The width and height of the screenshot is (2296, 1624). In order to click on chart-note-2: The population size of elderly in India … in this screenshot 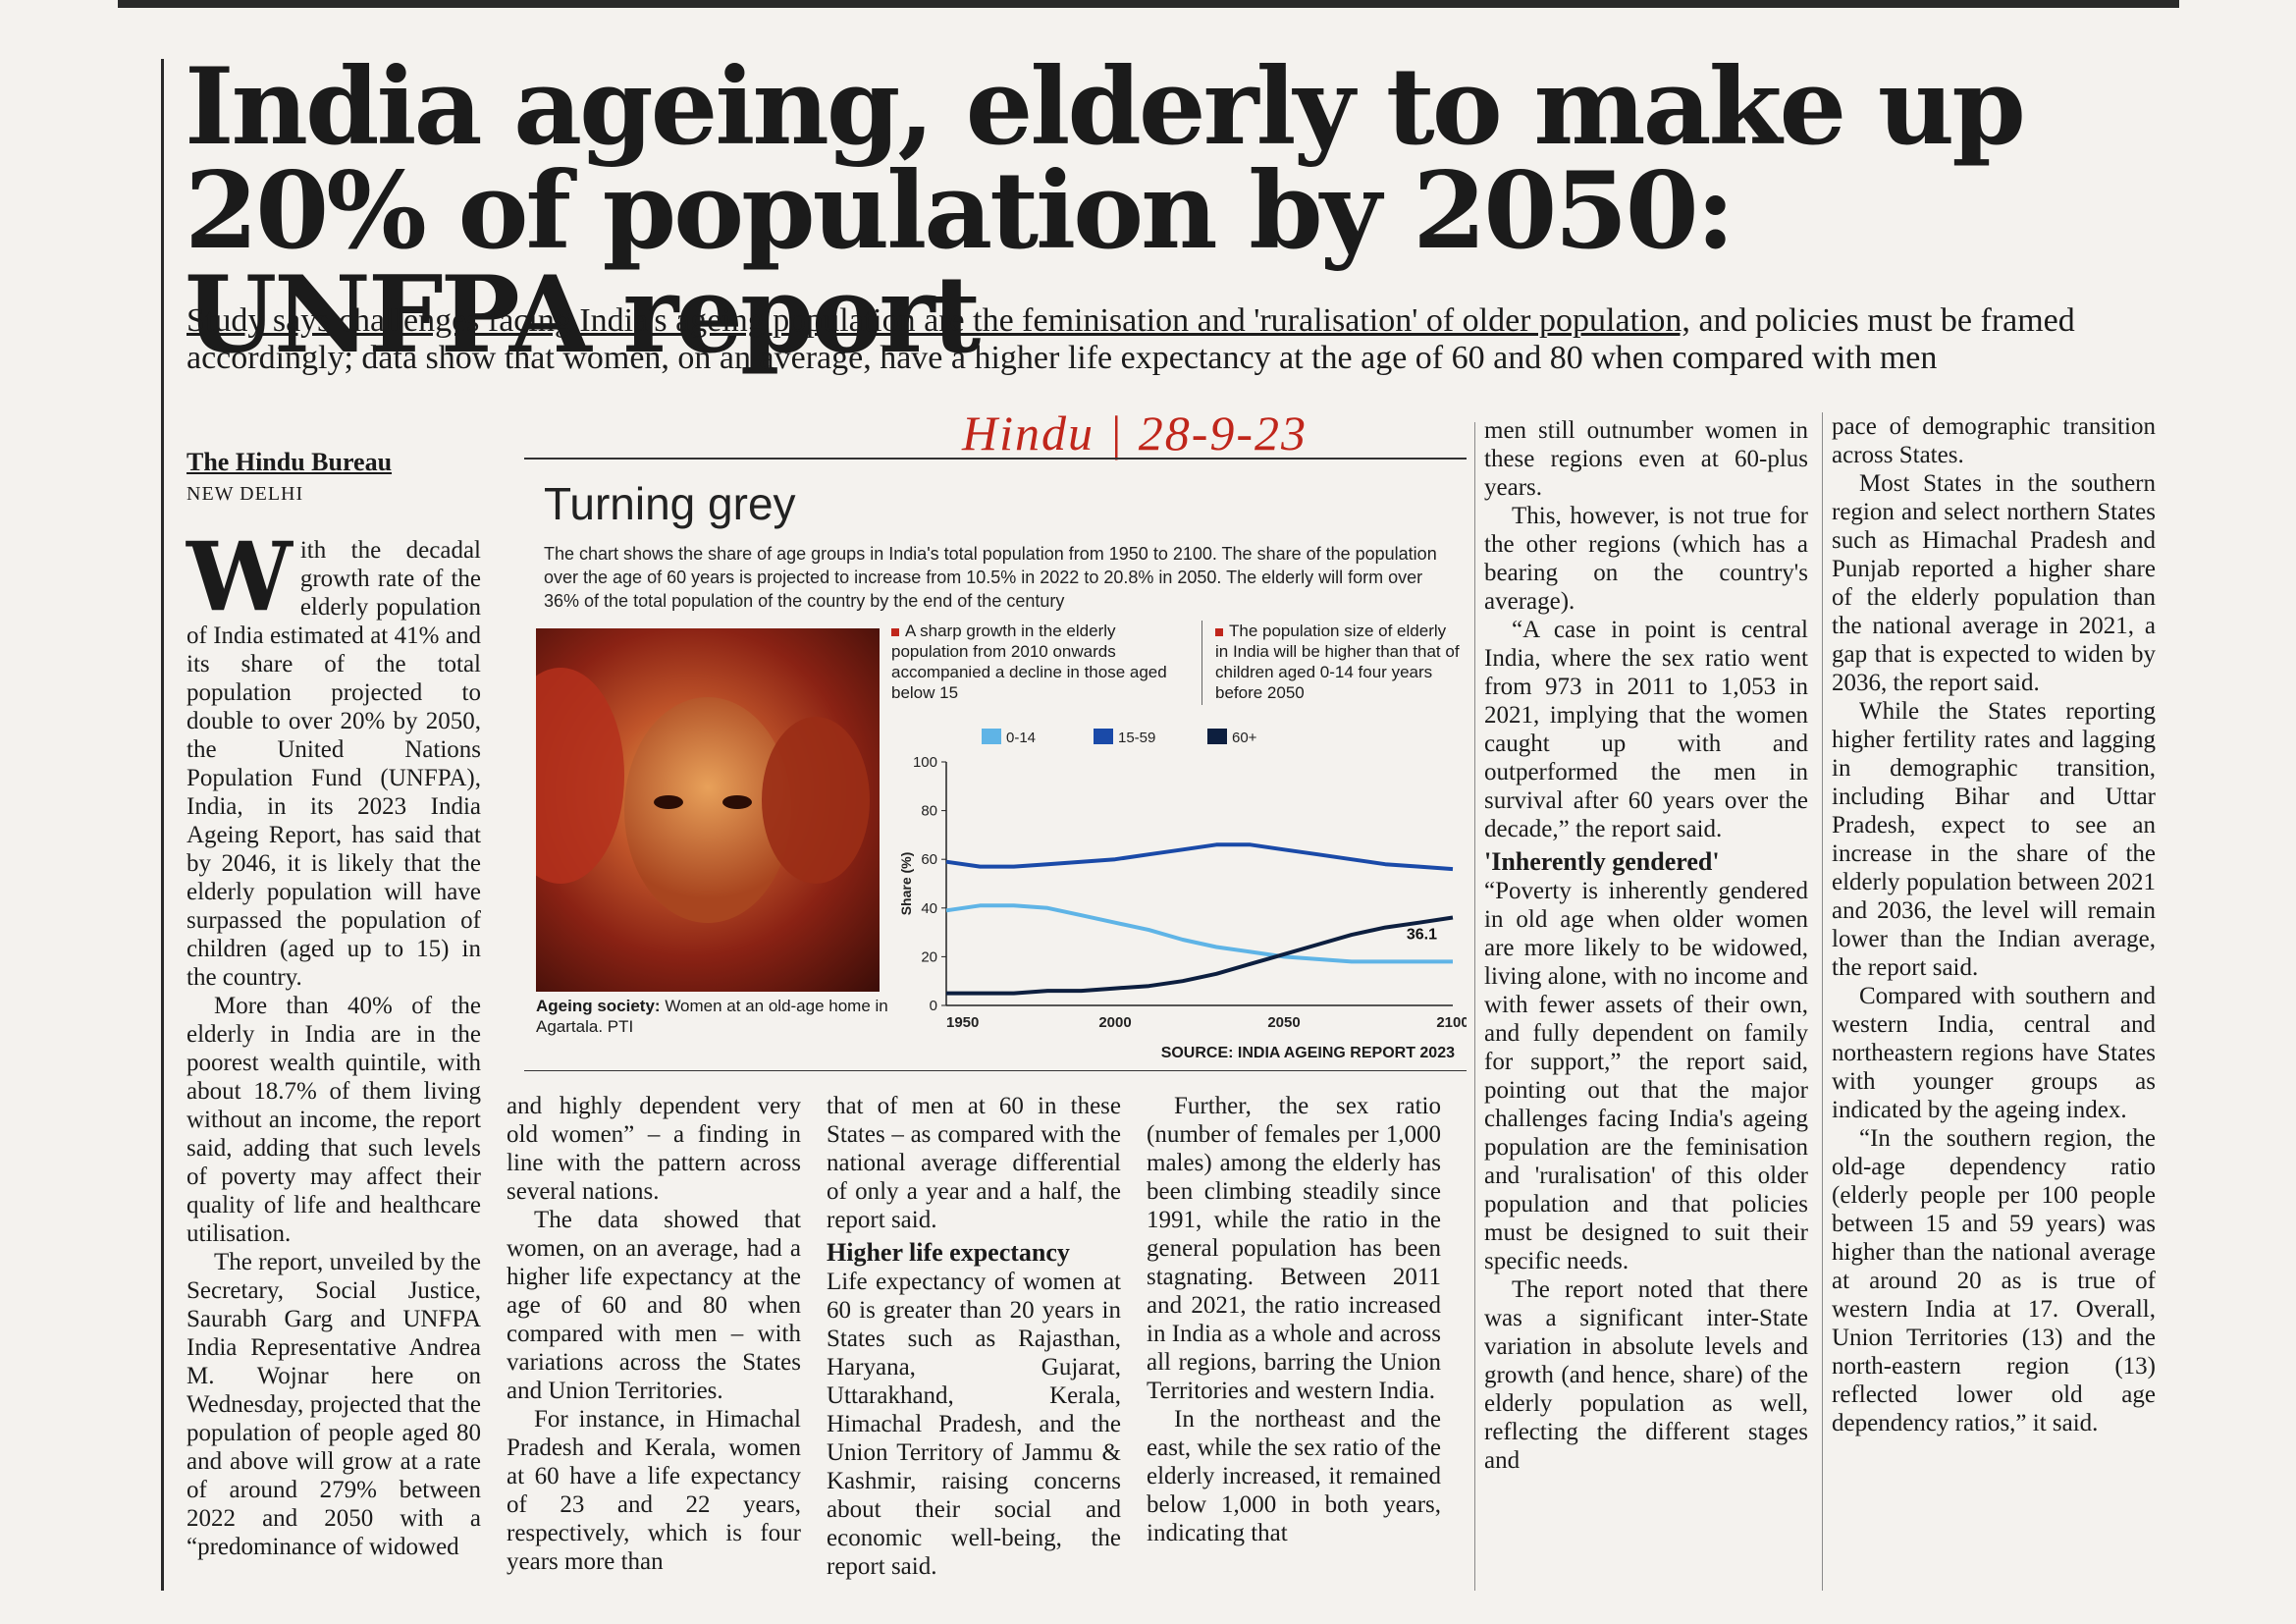, I will do `click(1338, 662)`.